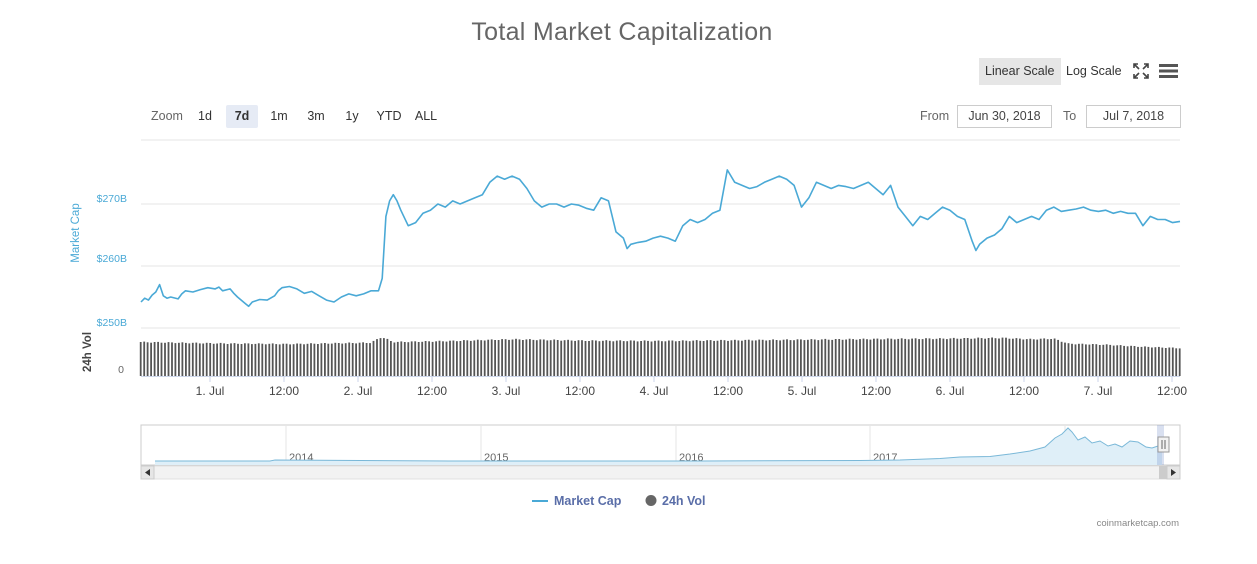 The image size is (1257, 564). Describe the element at coordinates (242, 116) in the screenshot. I see `zoom-button-7d: 7d` at that location.